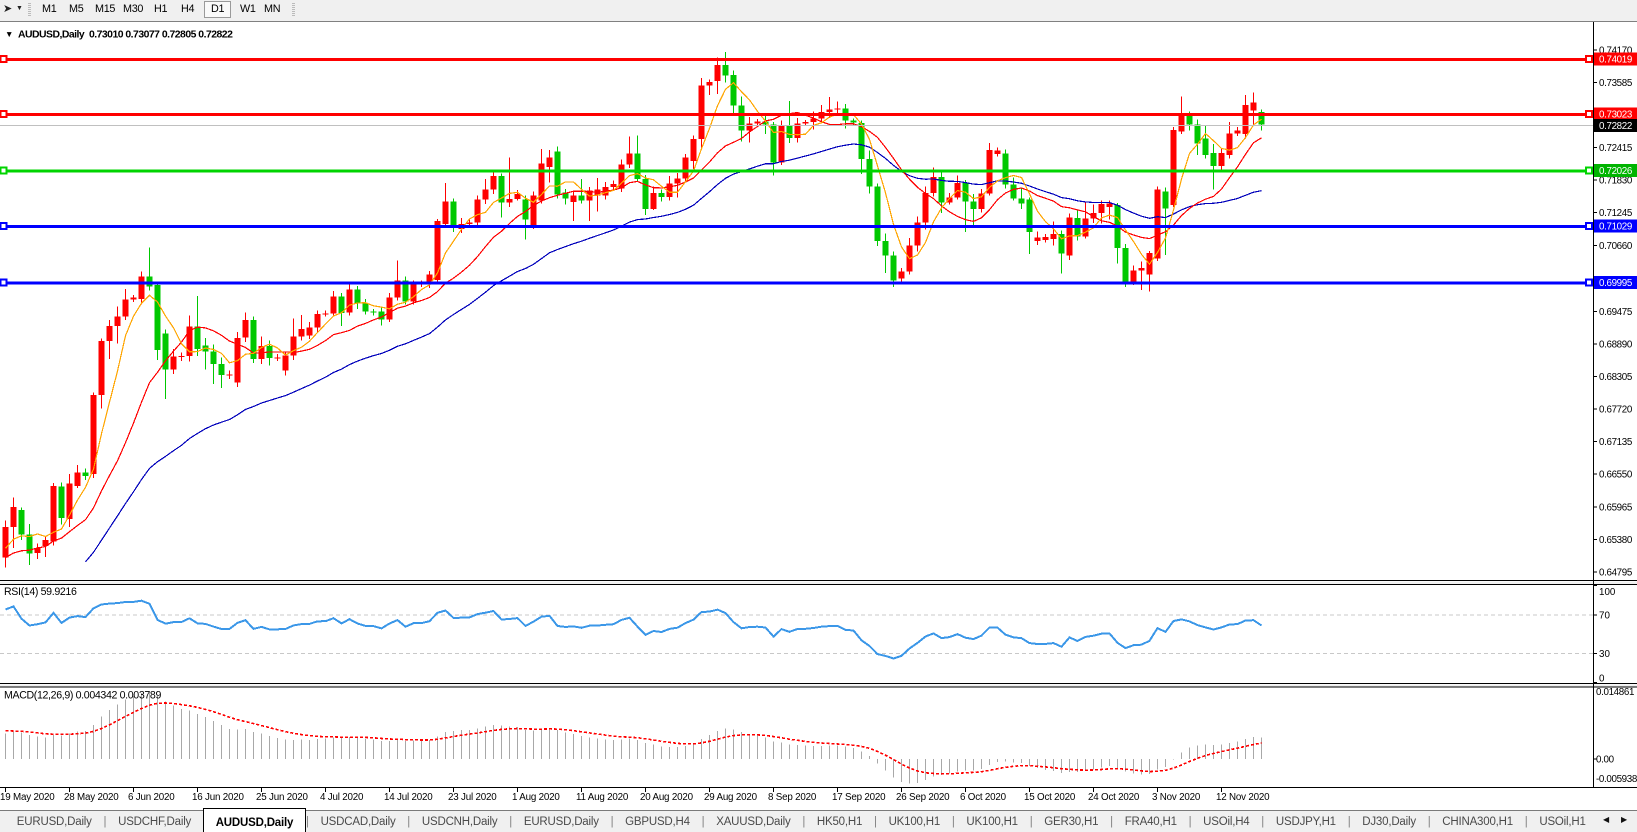  I want to click on svg-text: 0.72822, so click(1615, 126).